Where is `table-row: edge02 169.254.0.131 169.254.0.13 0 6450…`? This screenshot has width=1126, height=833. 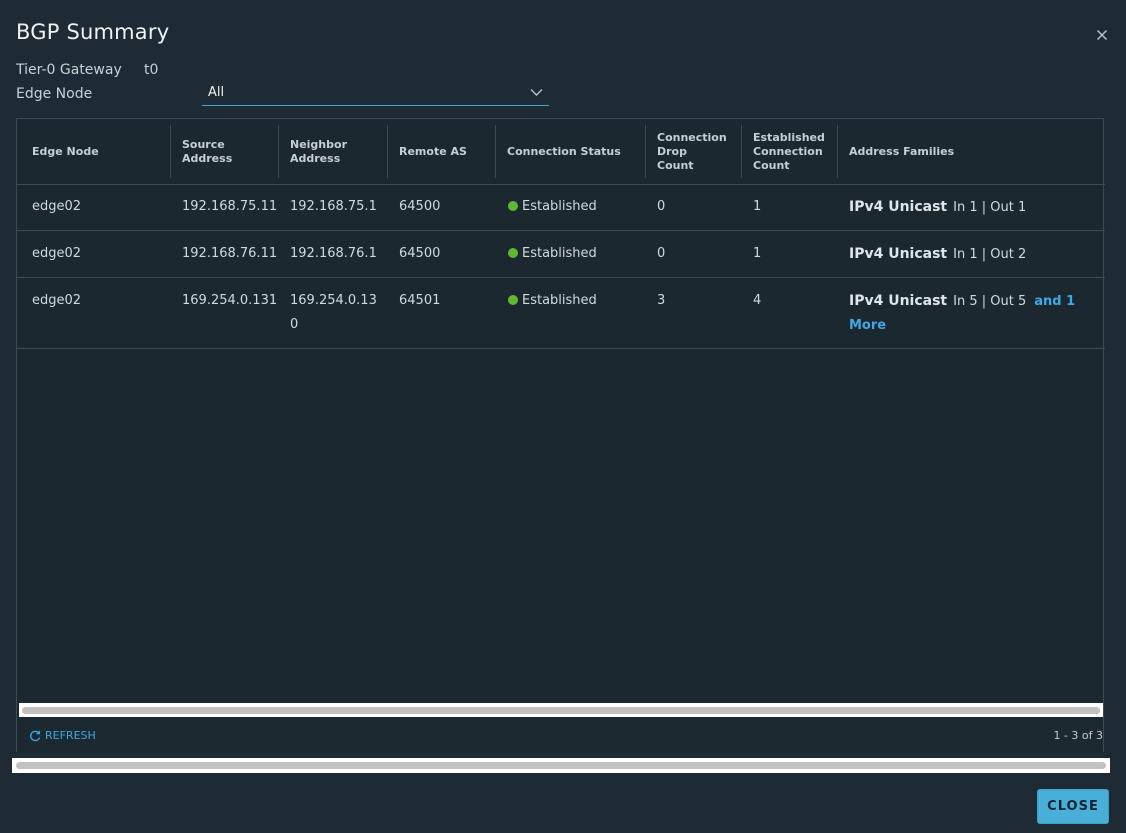 table-row: edge02 169.254.0.131 169.254.0.13 0 6450… is located at coordinates (561, 313).